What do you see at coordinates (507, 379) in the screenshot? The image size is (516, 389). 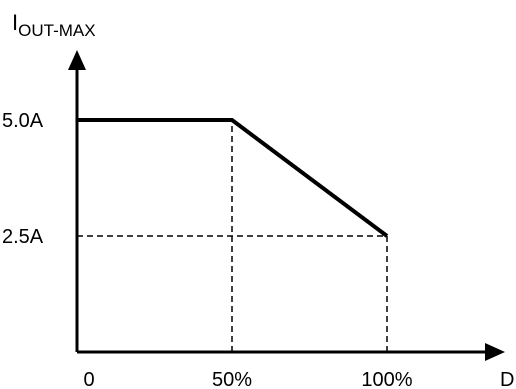 I see `x-axis-label: D` at bounding box center [507, 379].